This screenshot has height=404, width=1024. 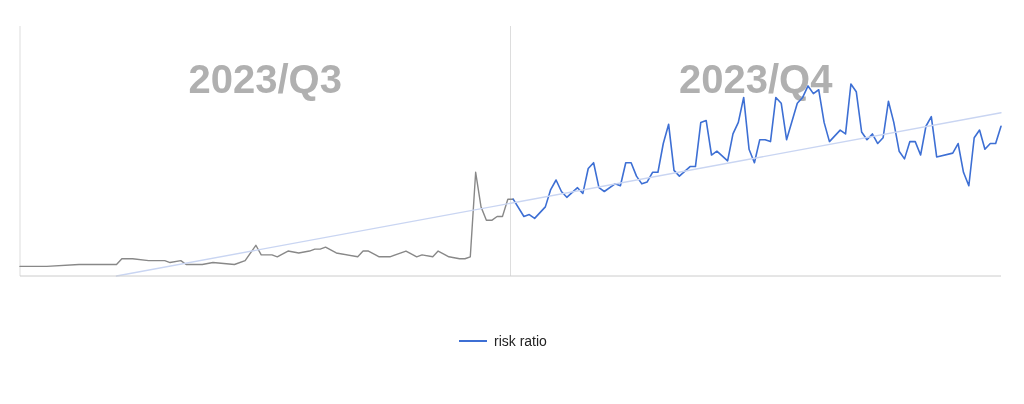 I want to click on annotation: 2023/Q4, so click(x=756, y=79).